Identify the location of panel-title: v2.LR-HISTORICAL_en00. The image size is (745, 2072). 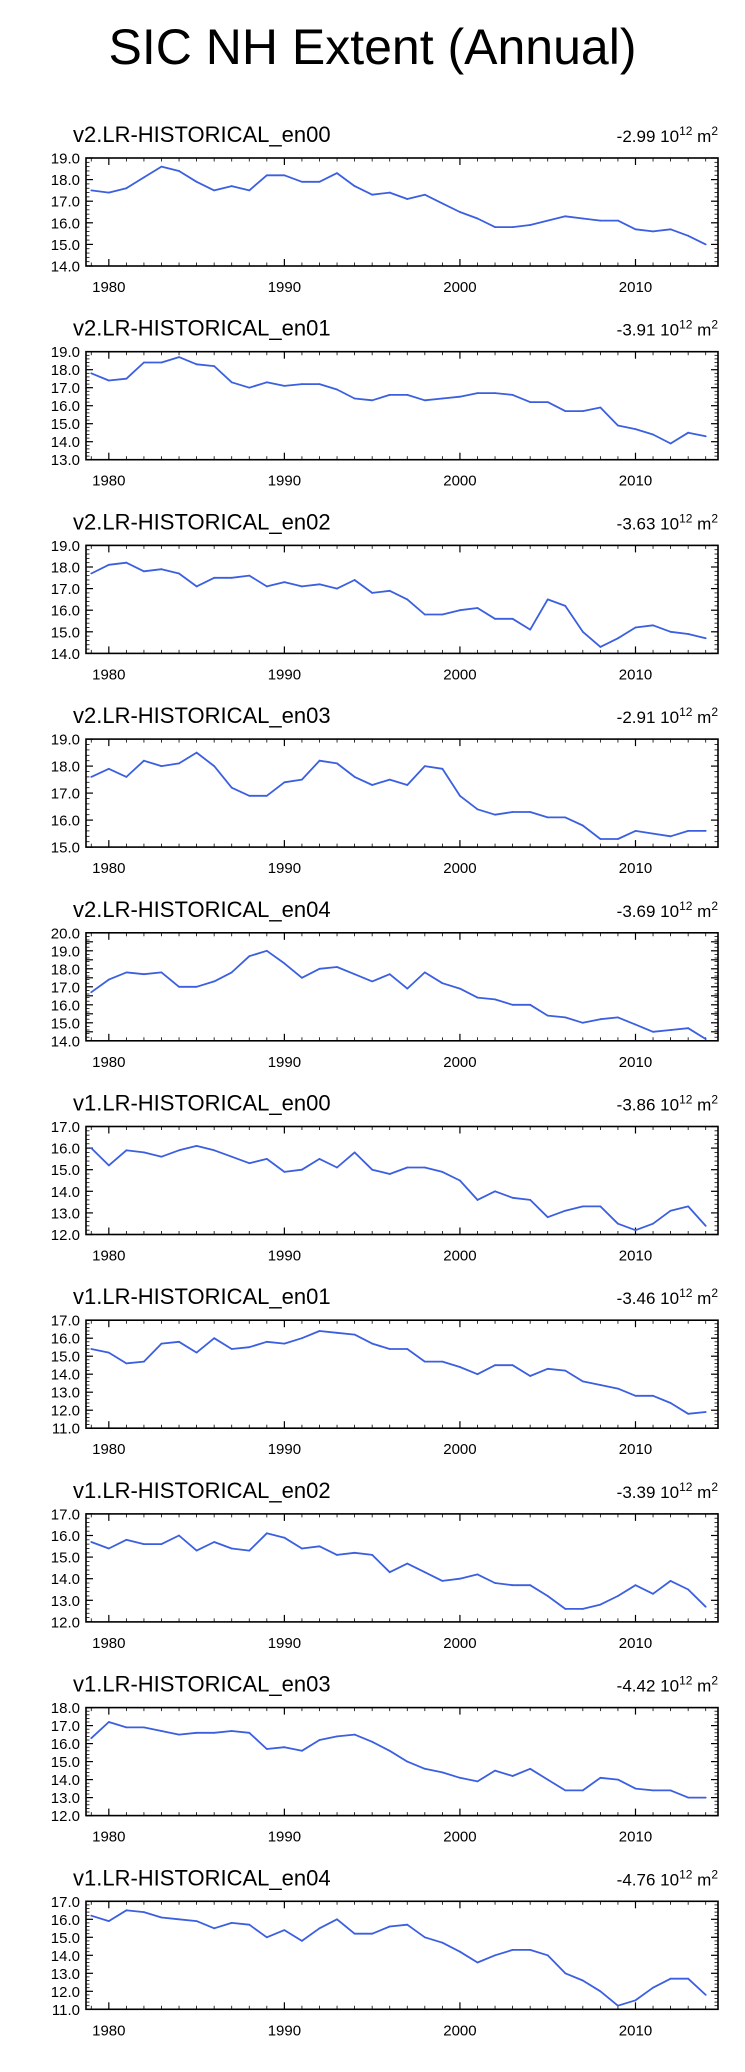
(202, 134).